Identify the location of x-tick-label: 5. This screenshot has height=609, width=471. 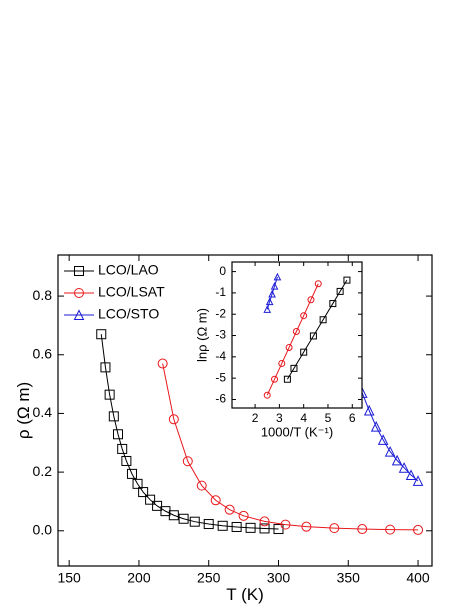
(328, 418).